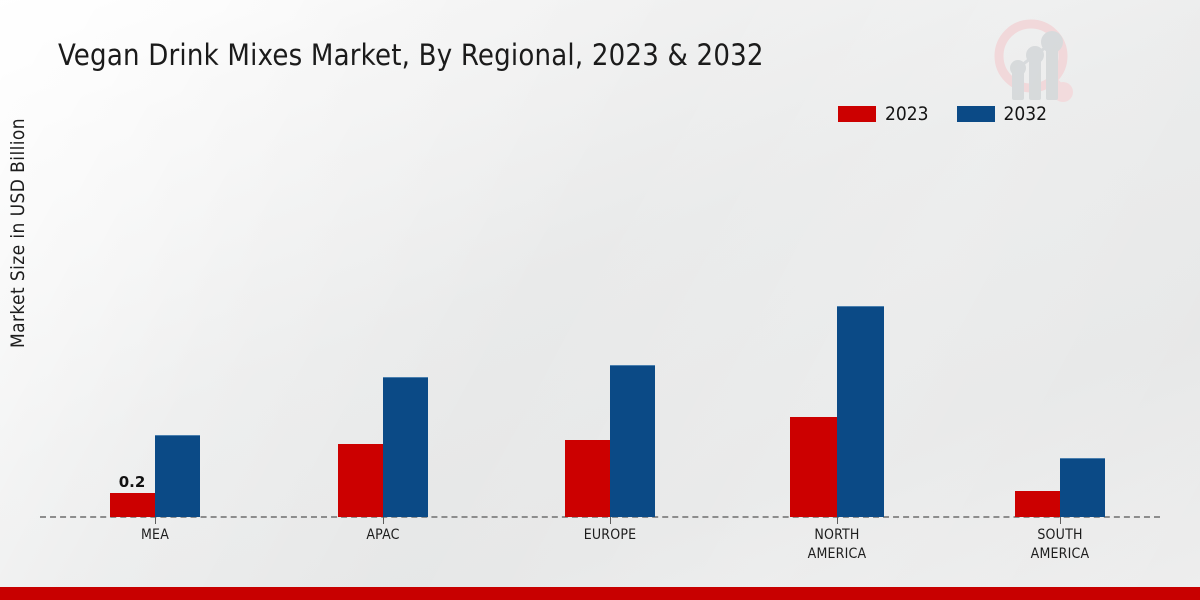 The height and width of the screenshot is (600, 1200). I want to click on legend-swatch-2023, so click(857, 114).